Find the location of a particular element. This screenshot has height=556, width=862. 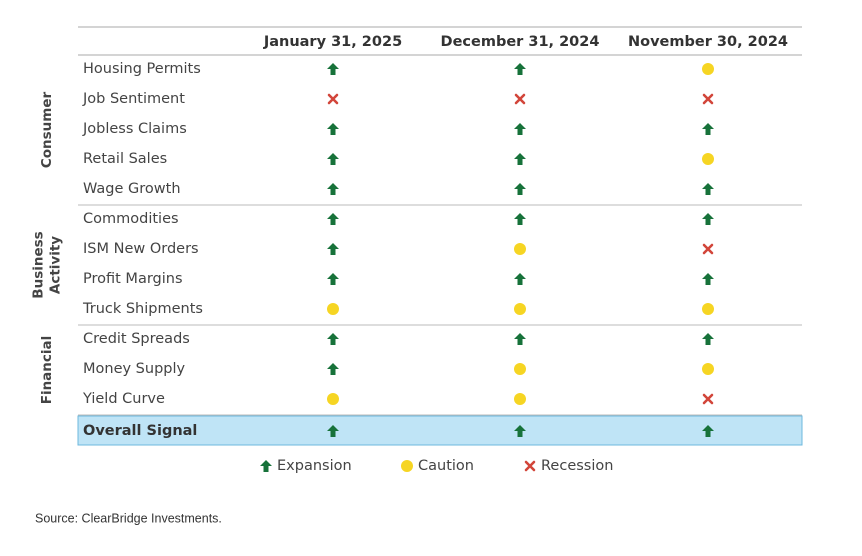

row-label: Wage Growth is located at coordinates (132, 189).